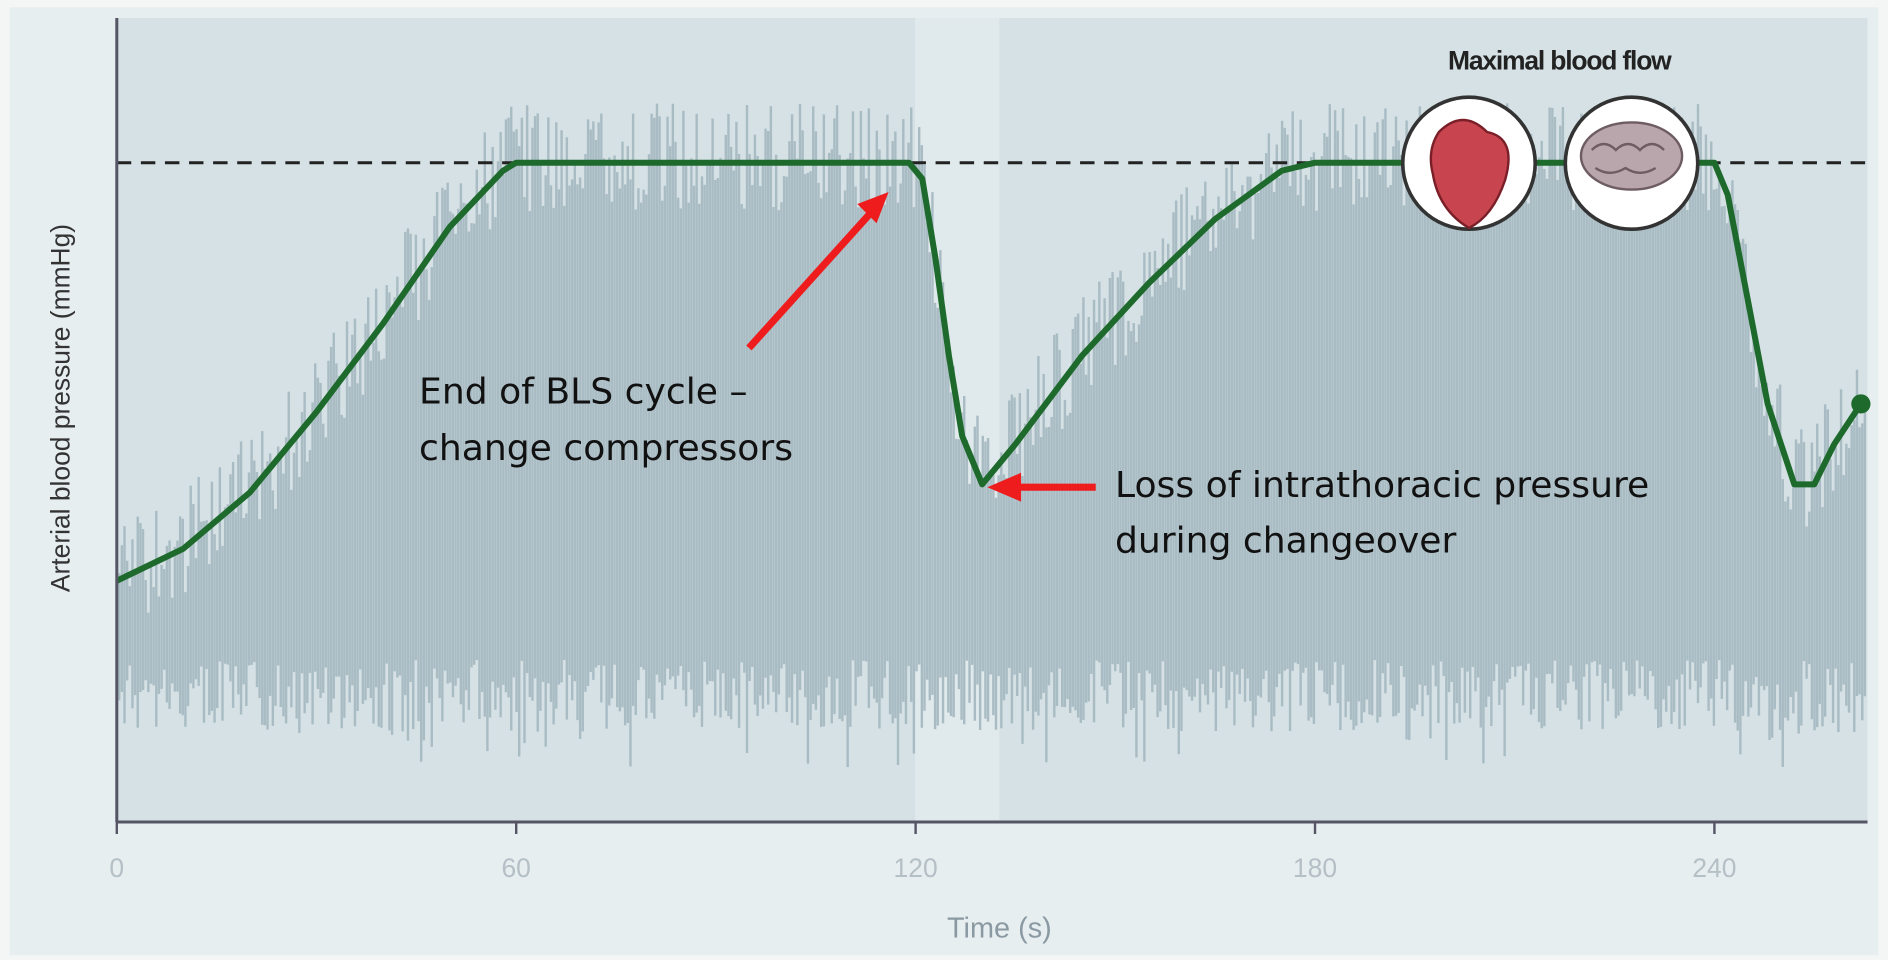 This screenshot has height=960, width=1888. Describe the element at coordinates (1631, 163) in the screenshot. I see `brain-icon` at that location.